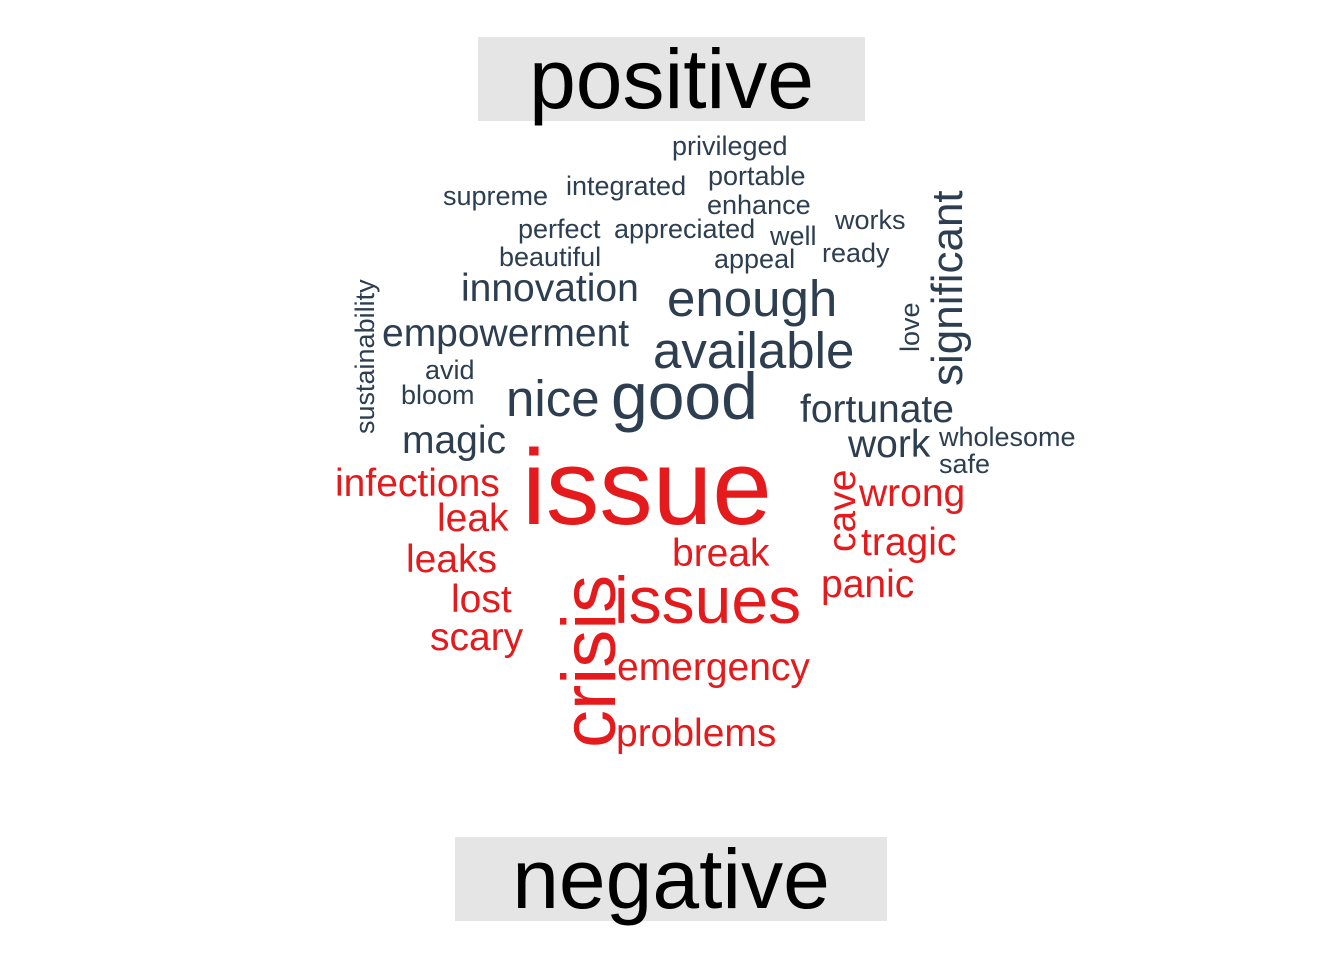  Describe the element at coordinates (947, 288) in the screenshot. I see `word-positive-significant: significant` at that location.